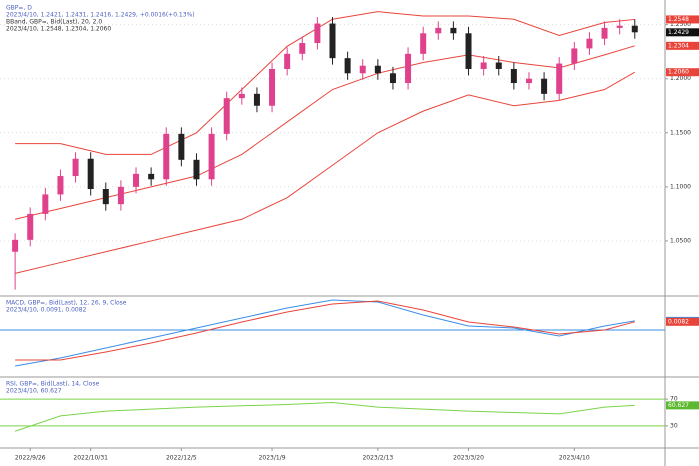 Image resolution: width=699 pixels, height=466 pixels. I want to click on price-label: 60.627, so click(678, 405).